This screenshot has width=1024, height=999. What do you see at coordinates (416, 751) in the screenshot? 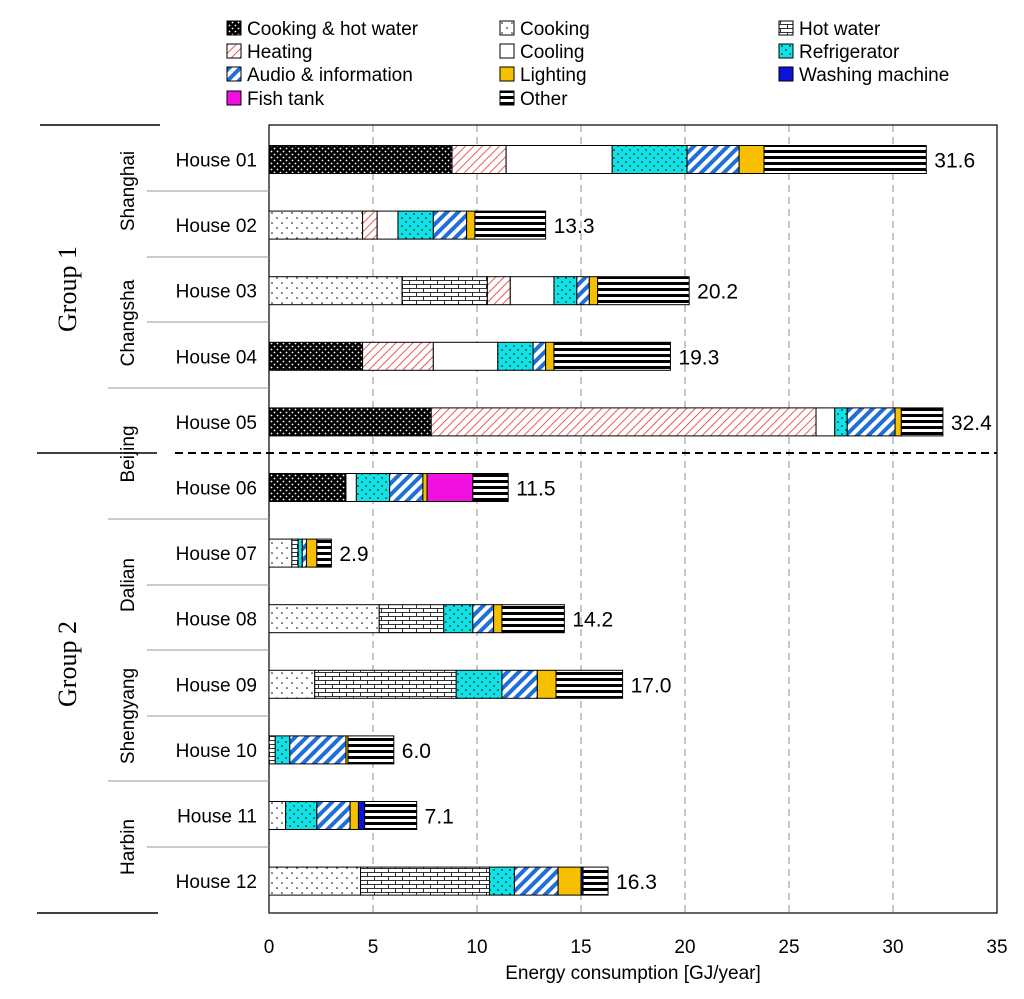
I see `total-label-house-10: 6.0` at bounding box center [416, 751].